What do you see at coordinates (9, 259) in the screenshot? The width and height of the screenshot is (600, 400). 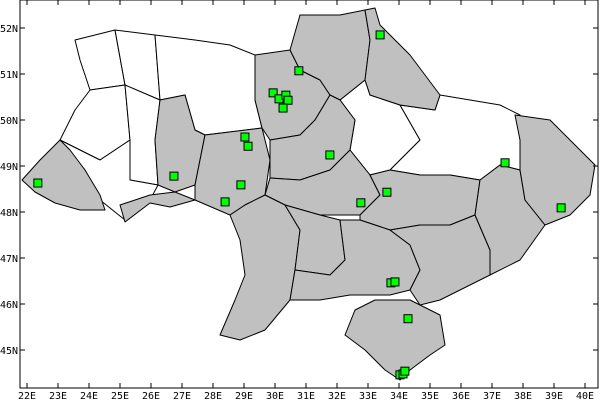 I see `lat-tick-label: 47N` at bounding box center [9, 259].